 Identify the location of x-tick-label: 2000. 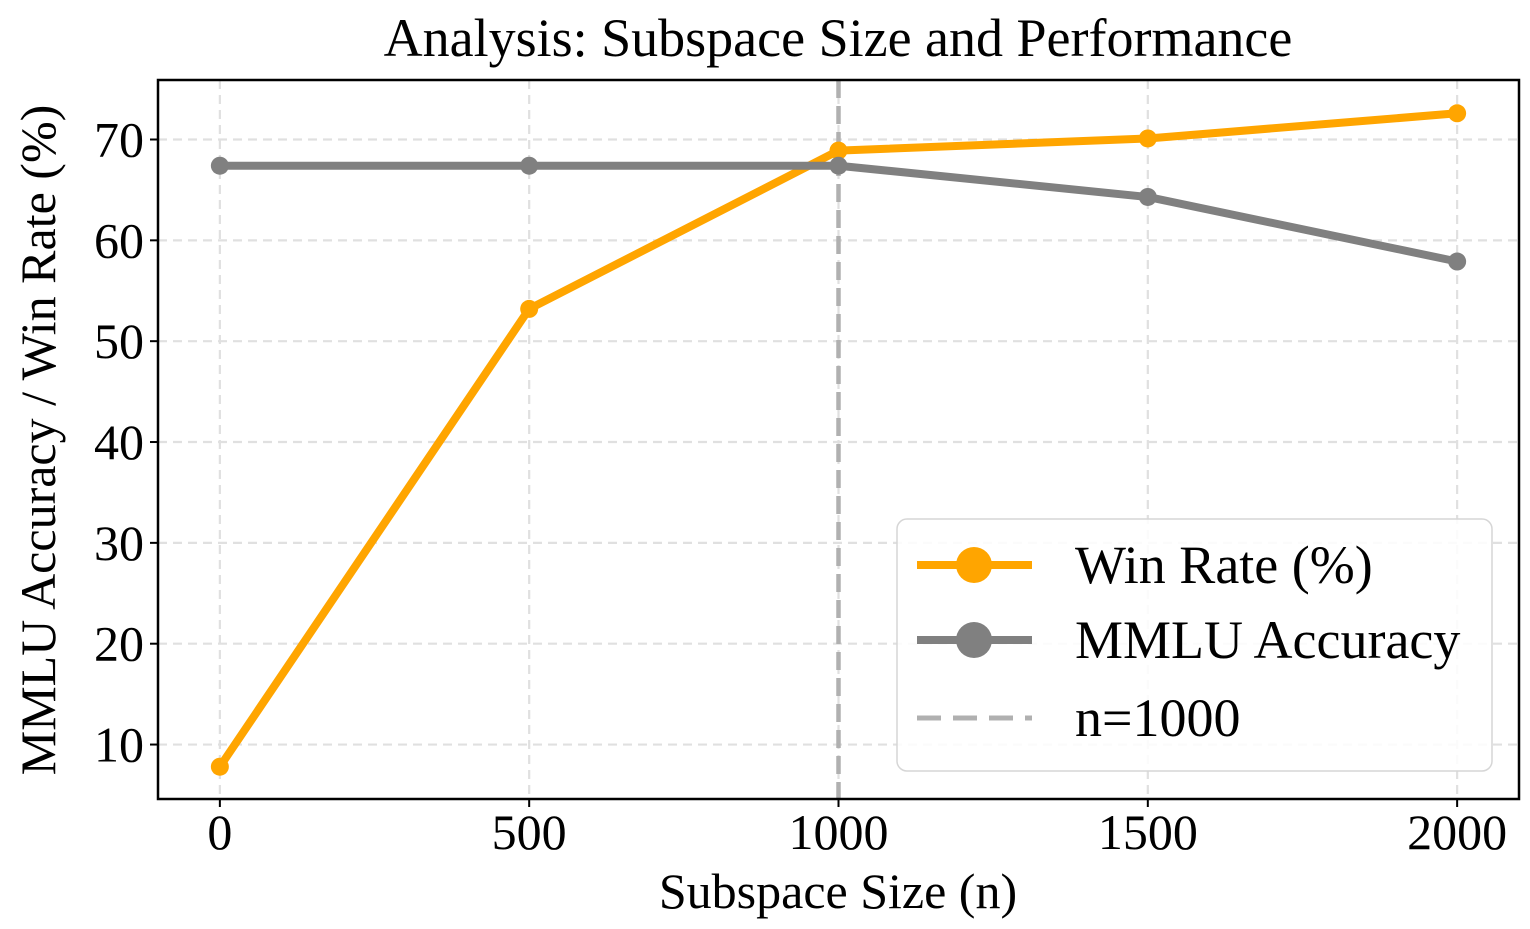
(1457, 832).